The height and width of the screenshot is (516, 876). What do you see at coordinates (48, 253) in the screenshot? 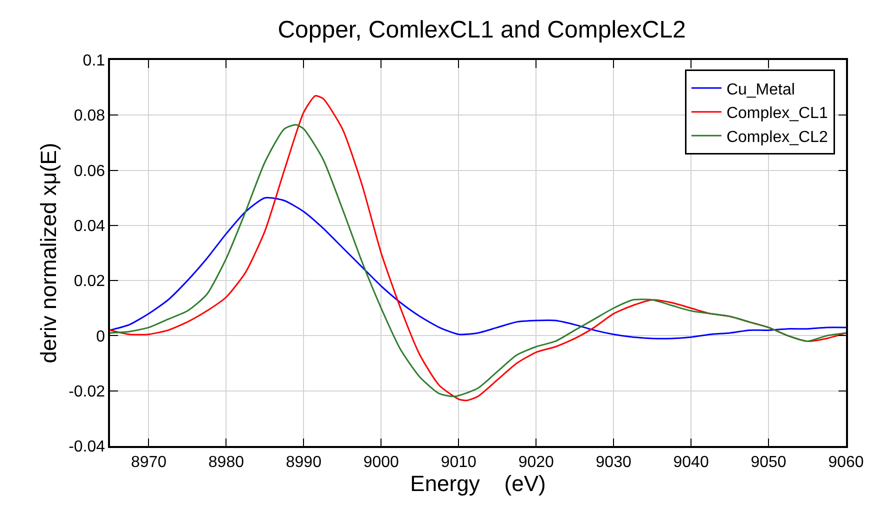
I see `y-axis-title: deriv normalized xμ(E)` at bounding box center [48, 253].